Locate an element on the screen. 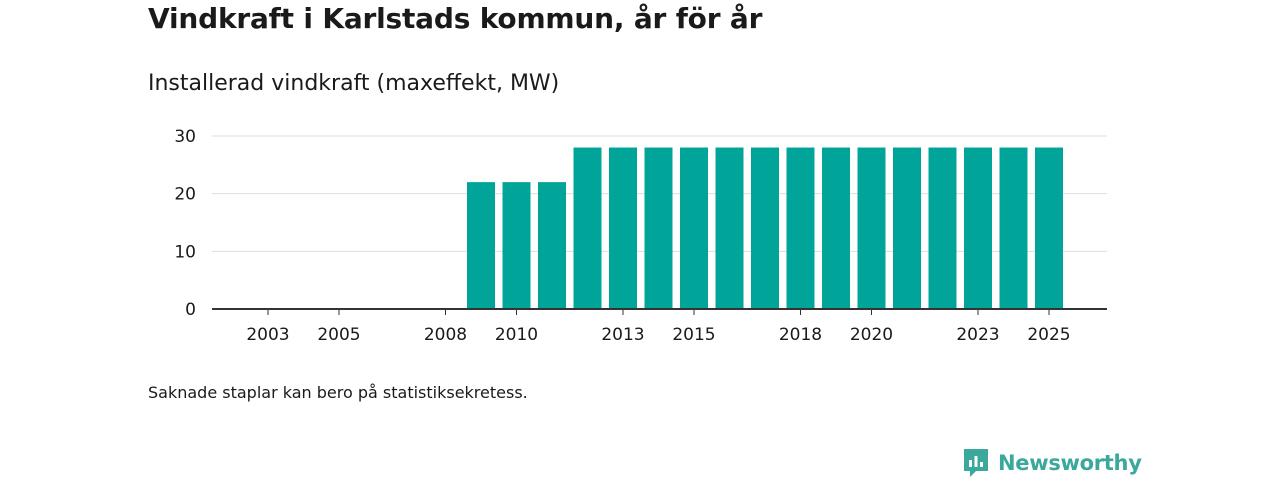  bar-2013 is located at coordinates (623, 228).